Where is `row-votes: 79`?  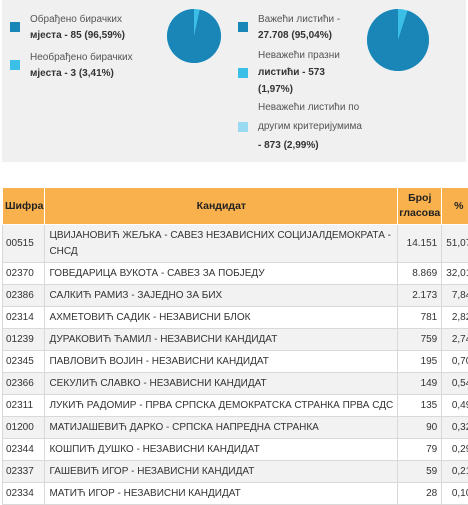 row-votes: 79 is located at coordinates (420, 450).